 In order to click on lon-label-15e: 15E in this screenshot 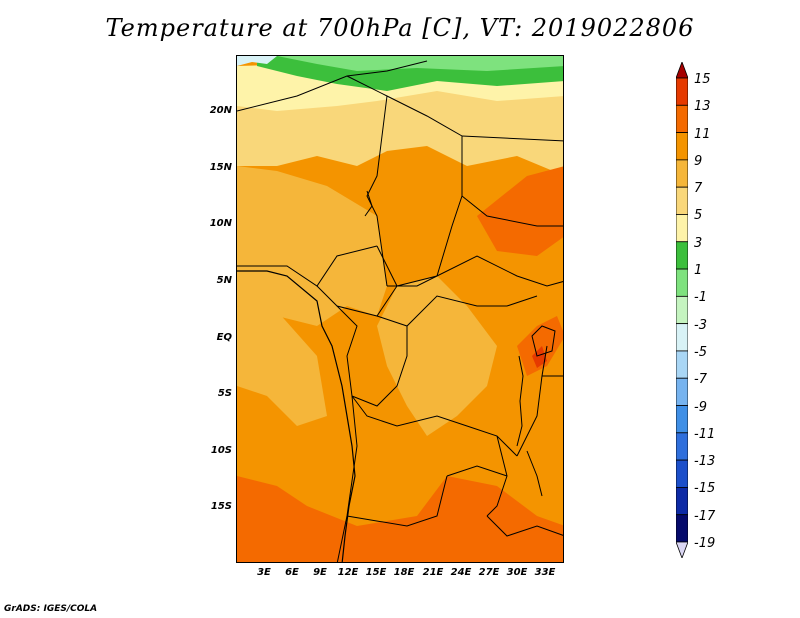, I will do `click(376, 572)`.